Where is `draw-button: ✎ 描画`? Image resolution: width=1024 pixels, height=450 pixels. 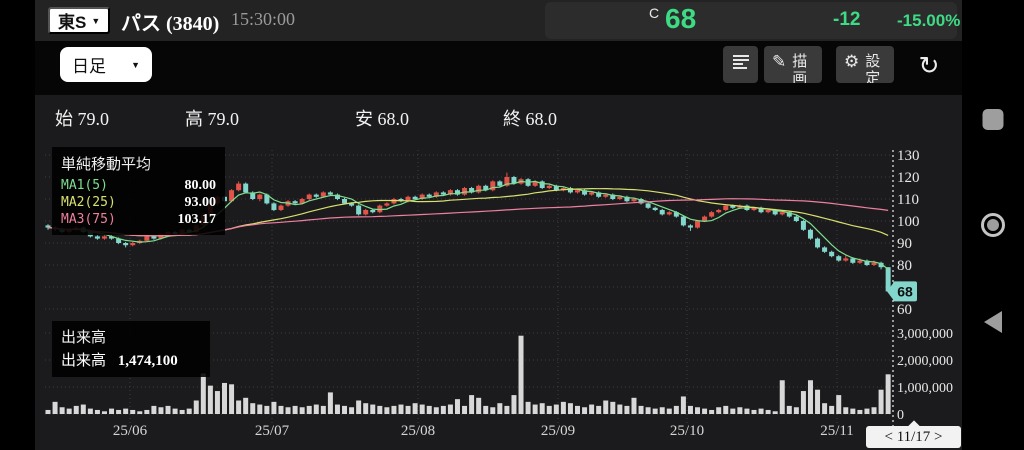
draw-button: ✎ 描画 is located at coordinates (793, 64).